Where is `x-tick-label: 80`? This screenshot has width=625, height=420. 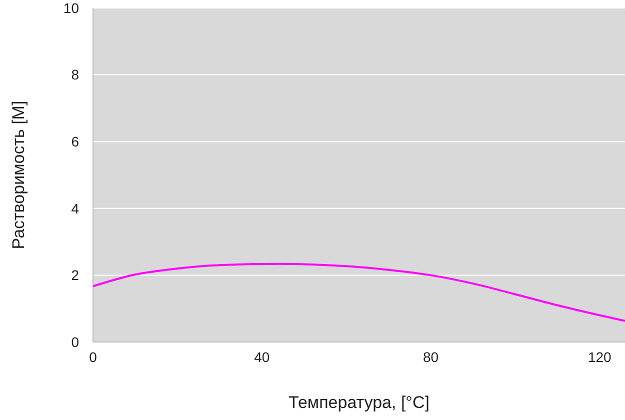
x-tick-label: 80 is located at coordinates (430, 357).